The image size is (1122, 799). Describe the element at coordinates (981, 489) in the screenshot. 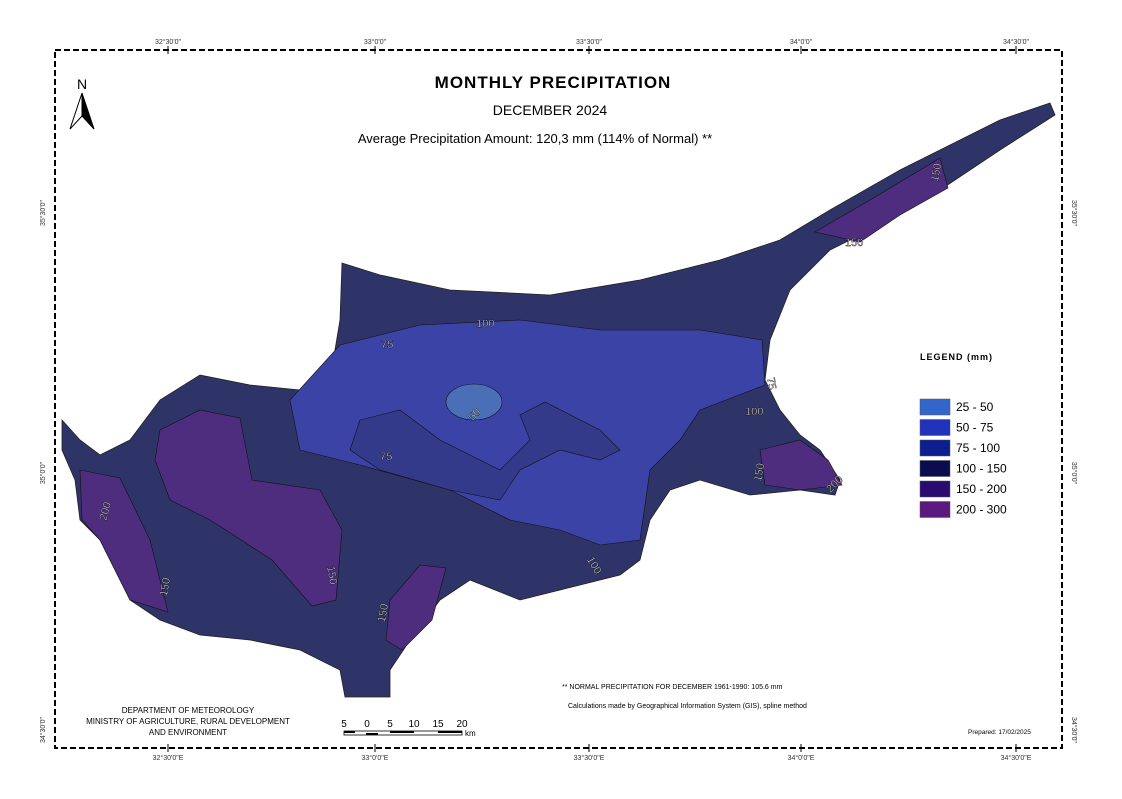

I see `legend-label: 150 - 200` at that location.